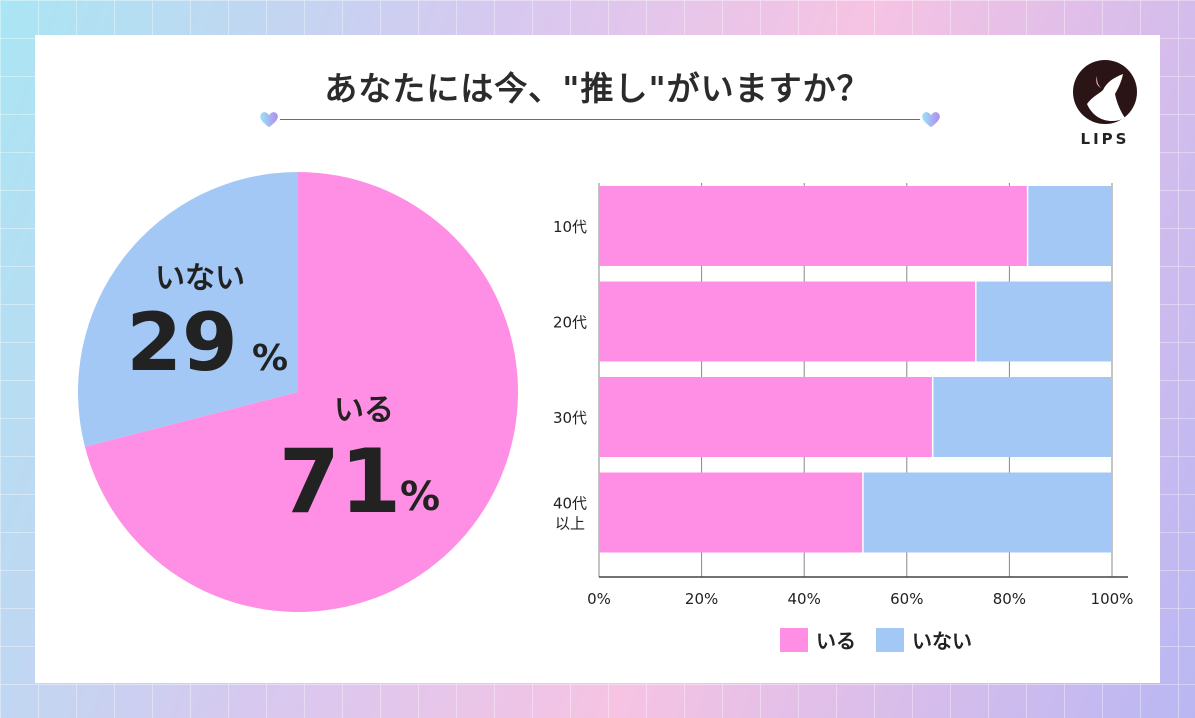  Describe the element at coordinates (570, 504) in the screenshot. I see `y-category-label: 40代` at that location.